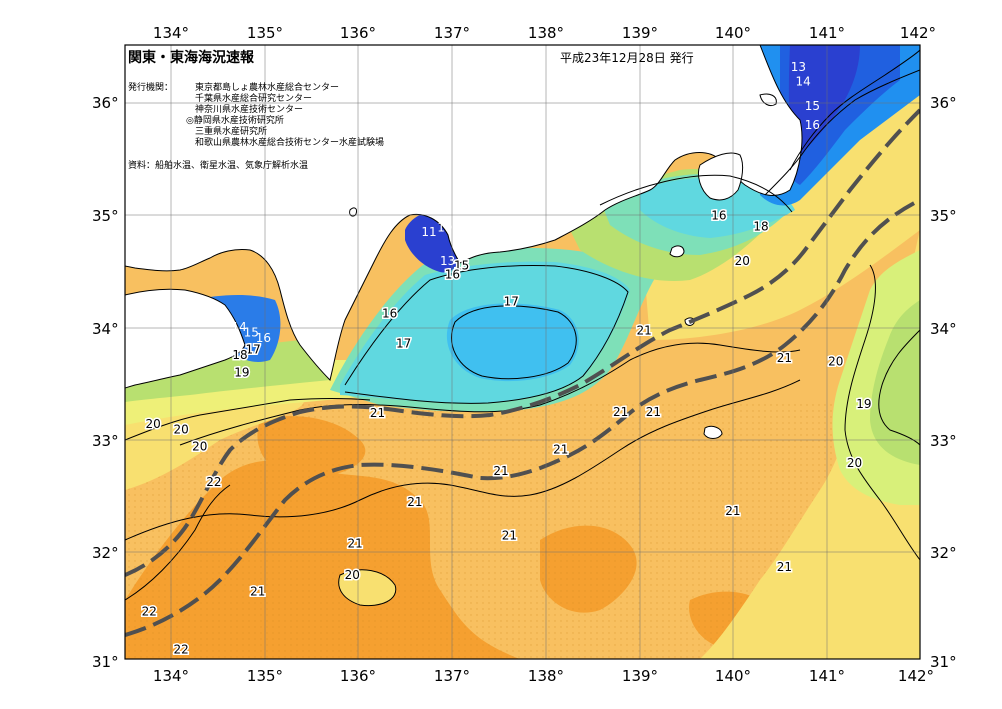 The height and width of the screenshot is (709, 1002). What do you see at coordinates (171, 676) in the screenshot?
I see `lon-tick-bottom-134: 134°` at bounding box center [171, 676].